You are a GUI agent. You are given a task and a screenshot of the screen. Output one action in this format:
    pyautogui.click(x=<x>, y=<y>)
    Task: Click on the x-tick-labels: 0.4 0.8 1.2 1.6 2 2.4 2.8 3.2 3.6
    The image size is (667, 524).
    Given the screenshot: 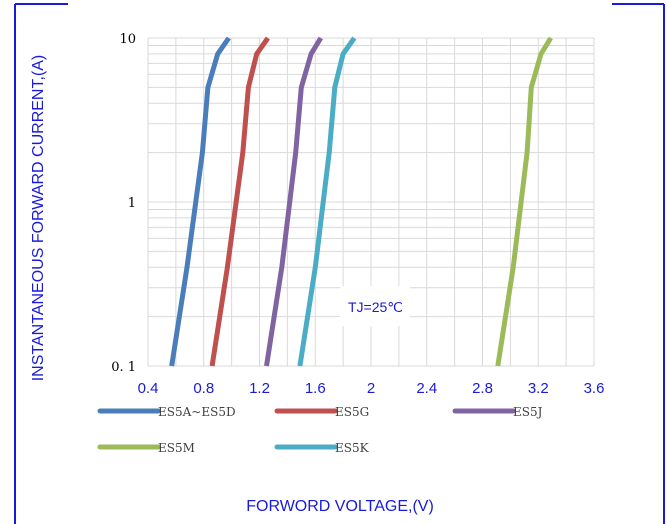 What is the action you would take?
    pyautogui.click(x=371, y=388)
    